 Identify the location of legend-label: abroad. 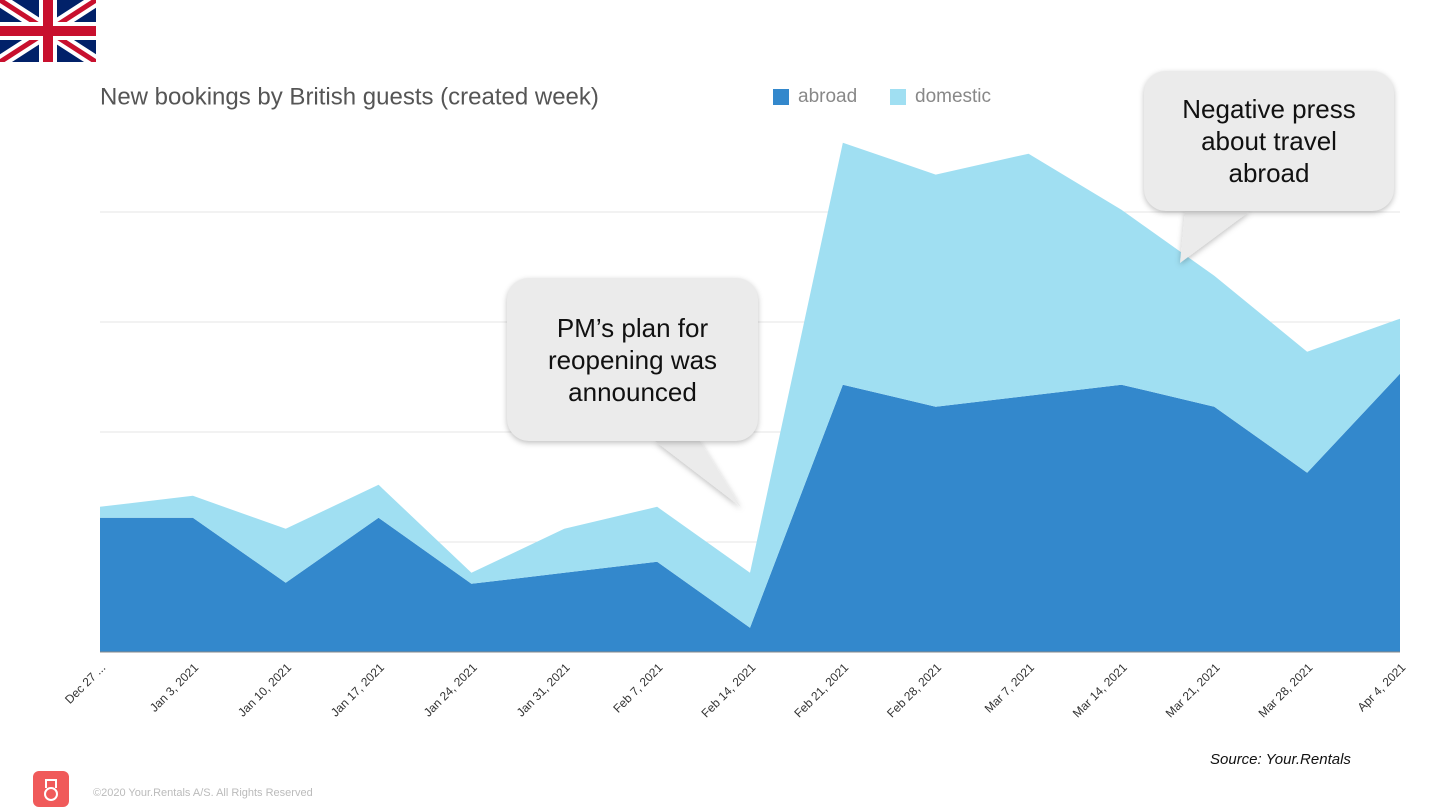
(827, 96).